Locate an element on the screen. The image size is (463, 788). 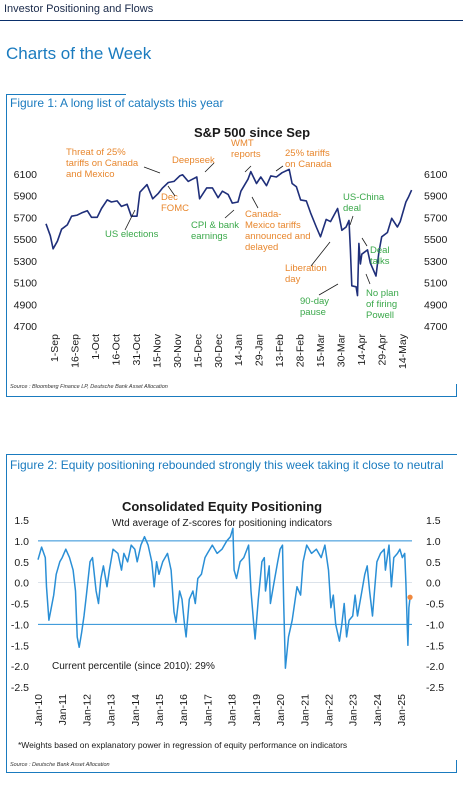
chart1-xtick-label: 16-Oct is located at coordinates (116, 350).